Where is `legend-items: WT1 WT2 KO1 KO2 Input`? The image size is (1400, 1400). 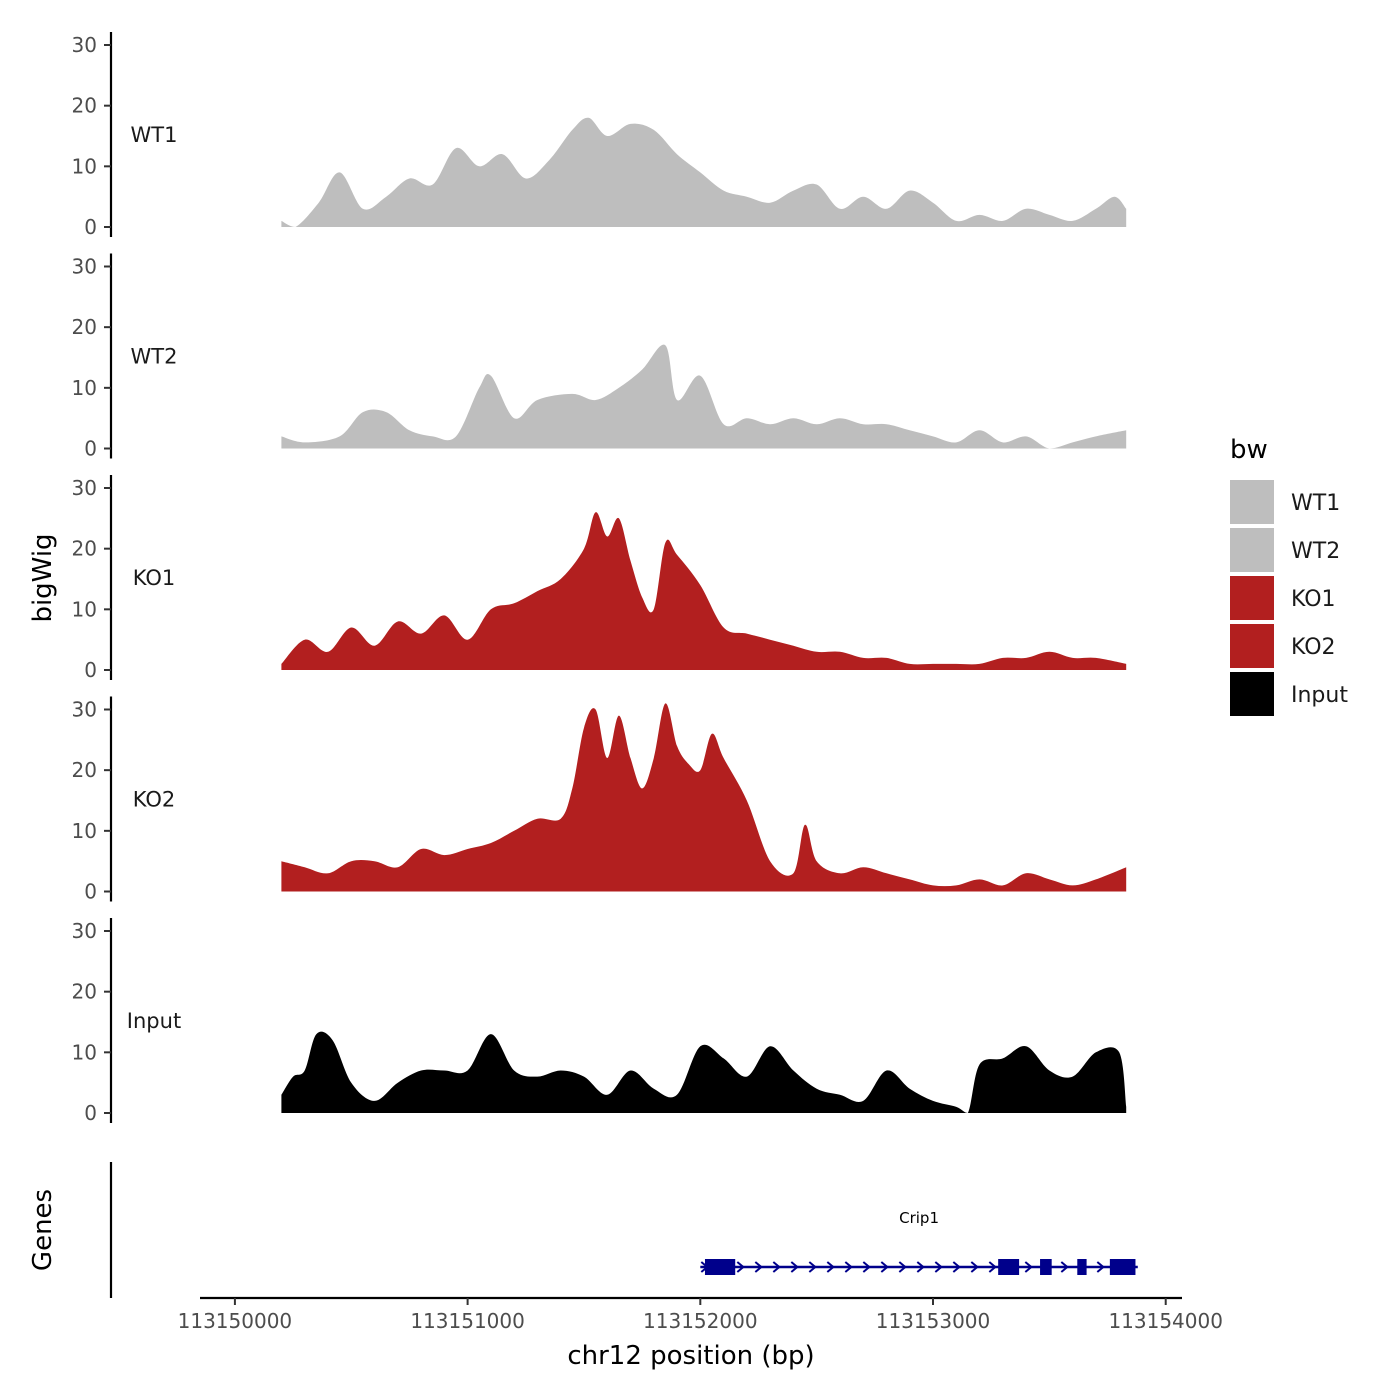
legend-items: WT1 WT2 KO1 KO2 Input is located at coordinates (1289, 598).